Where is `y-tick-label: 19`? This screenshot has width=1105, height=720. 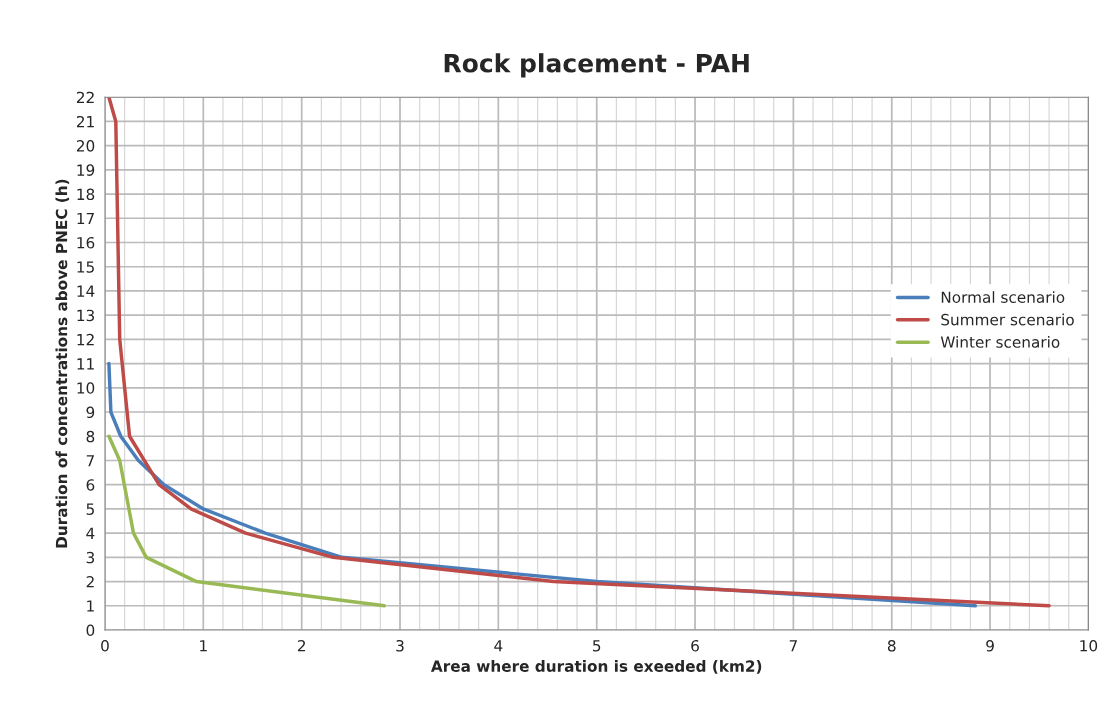 y-tick-label: 19 is located at coordinates (86, 170).